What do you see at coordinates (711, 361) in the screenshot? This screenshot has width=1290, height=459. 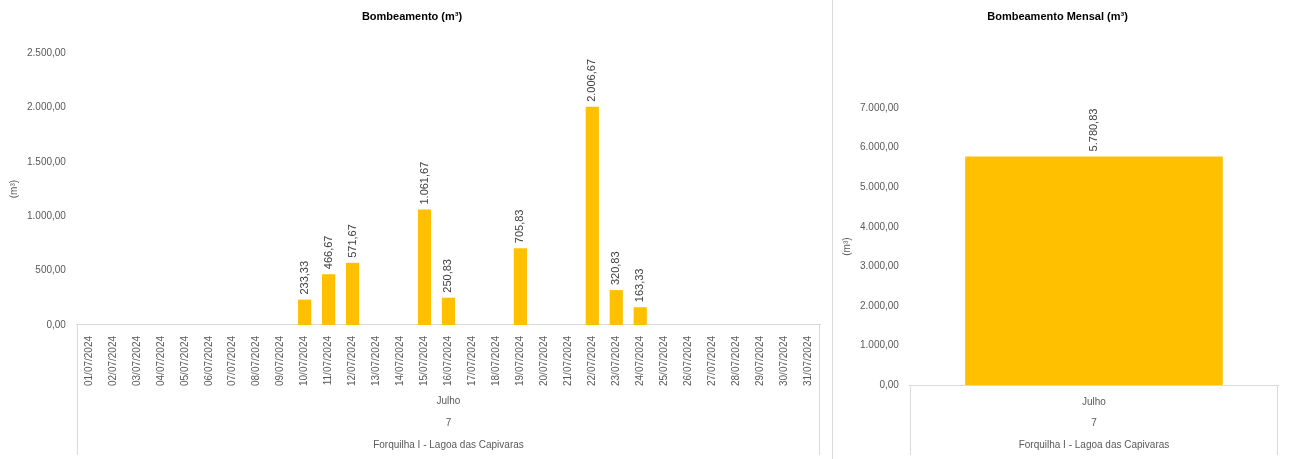 I see `x-tick-label: 27/07/2024` at bounding box center [711, 361].